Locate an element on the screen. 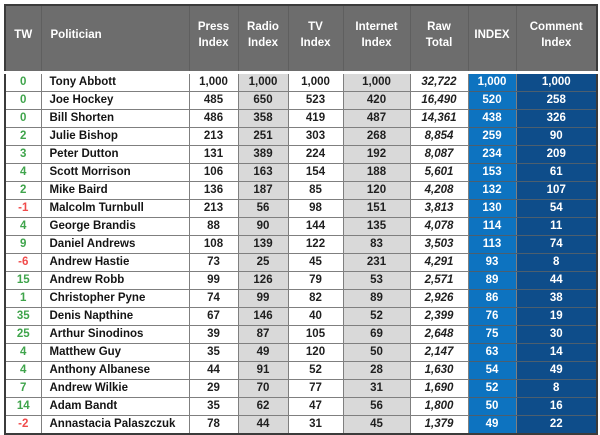 This screenshot has height=435, width=600. cell-comment: 49 is located at coordinates (556, 370).